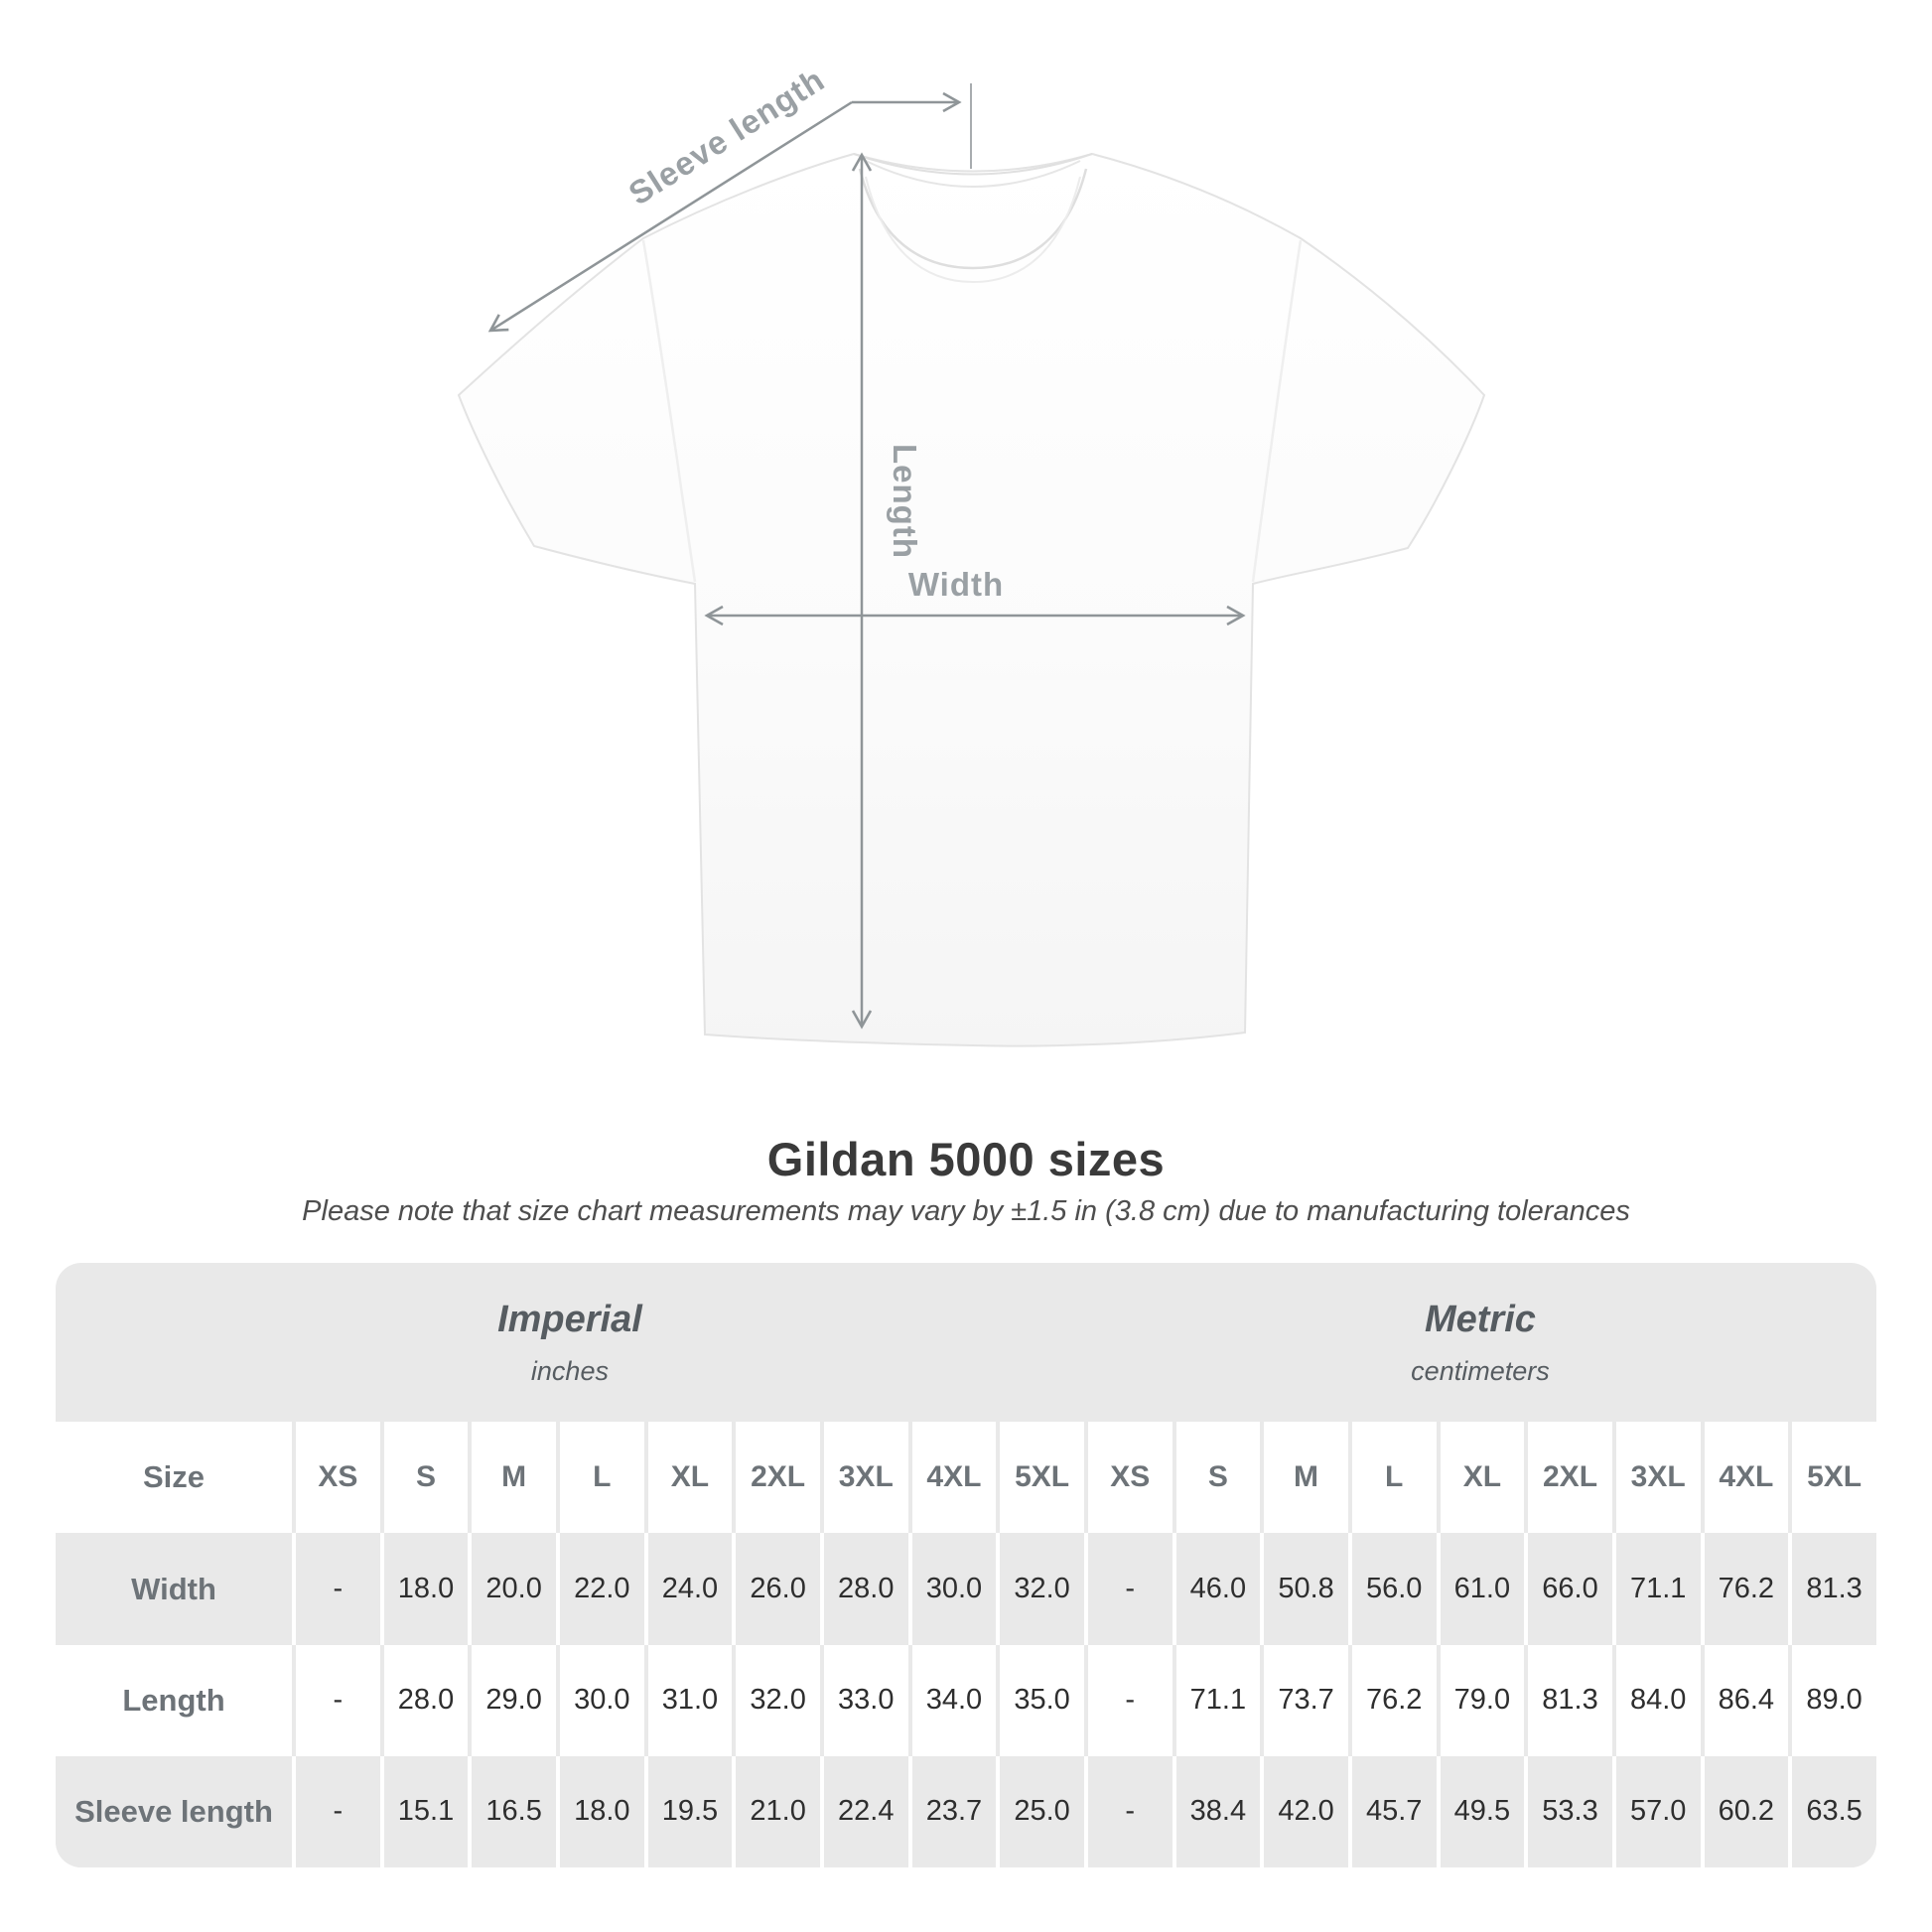  I want to click on width-value-cell: 26.0, so click(776, 1589).